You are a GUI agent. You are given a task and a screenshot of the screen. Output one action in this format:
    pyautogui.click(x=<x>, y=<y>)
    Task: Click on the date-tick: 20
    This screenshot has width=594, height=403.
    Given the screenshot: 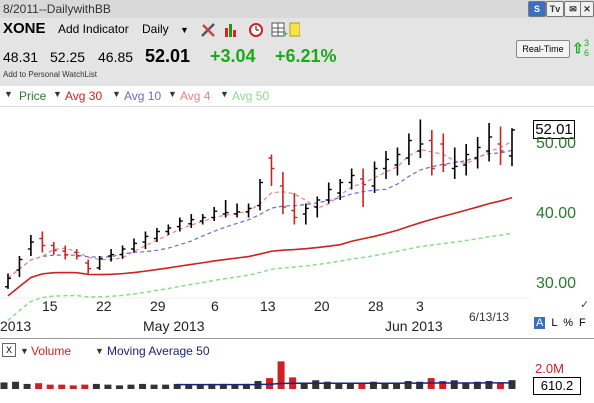 What is the action you would take?
    pyautogui.click(x=322, y=306)
    